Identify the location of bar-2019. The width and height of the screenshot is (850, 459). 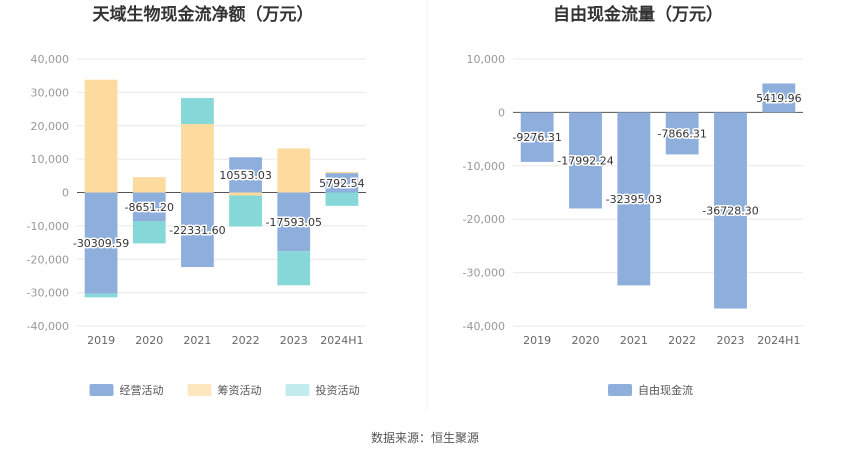
(537, 137).